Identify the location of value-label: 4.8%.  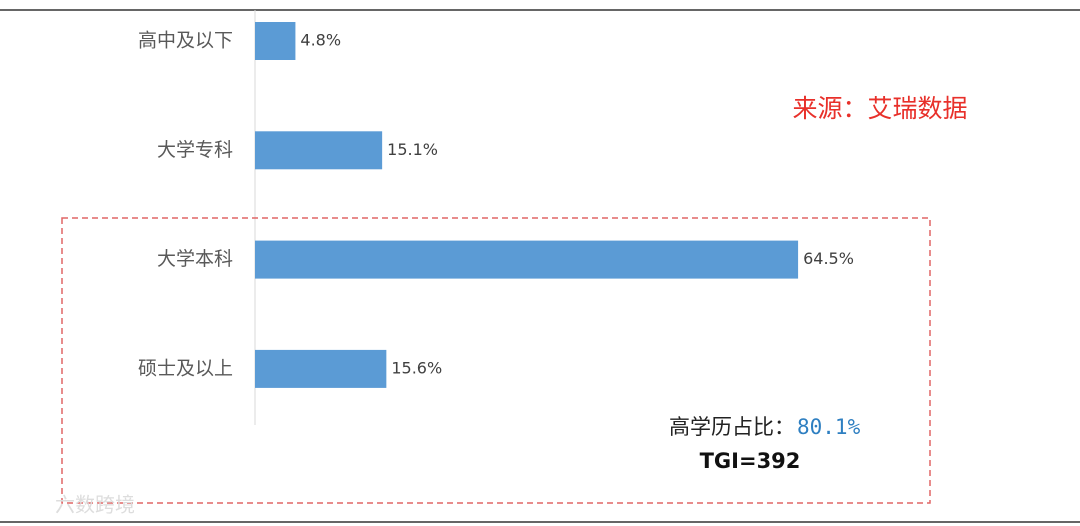
(320, 40).